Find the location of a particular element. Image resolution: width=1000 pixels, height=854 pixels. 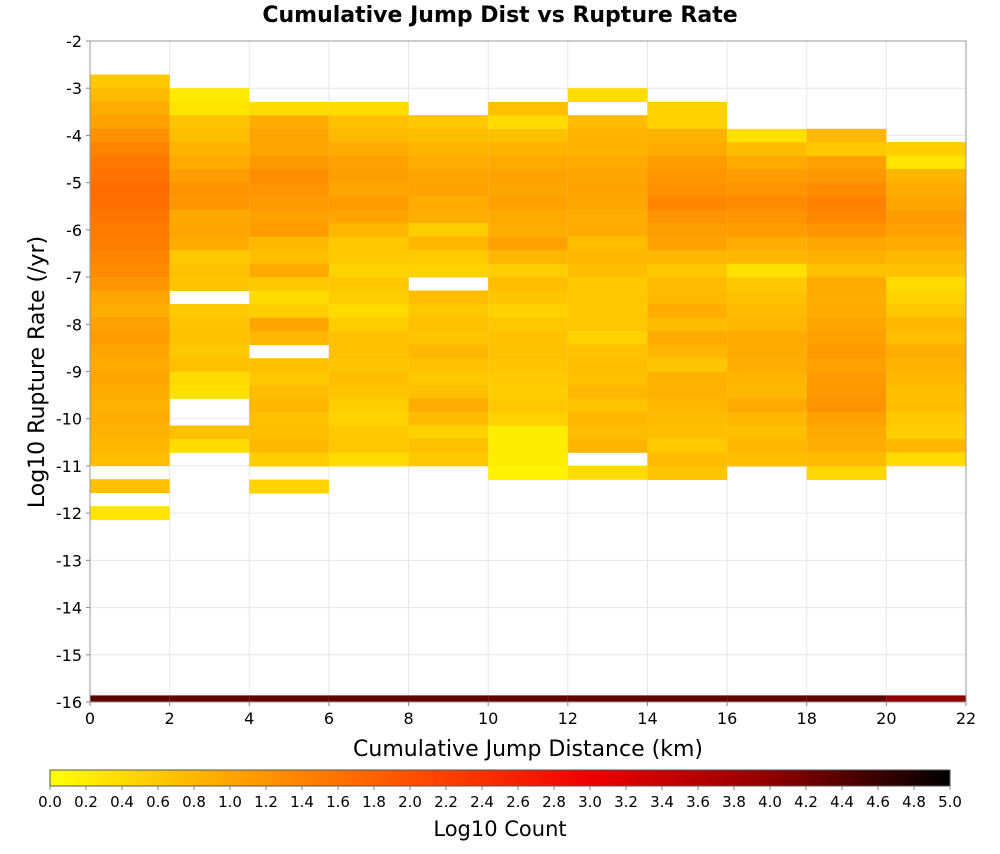

colorbar-tick-label: 4.4 is located at coordinates (842, 802).